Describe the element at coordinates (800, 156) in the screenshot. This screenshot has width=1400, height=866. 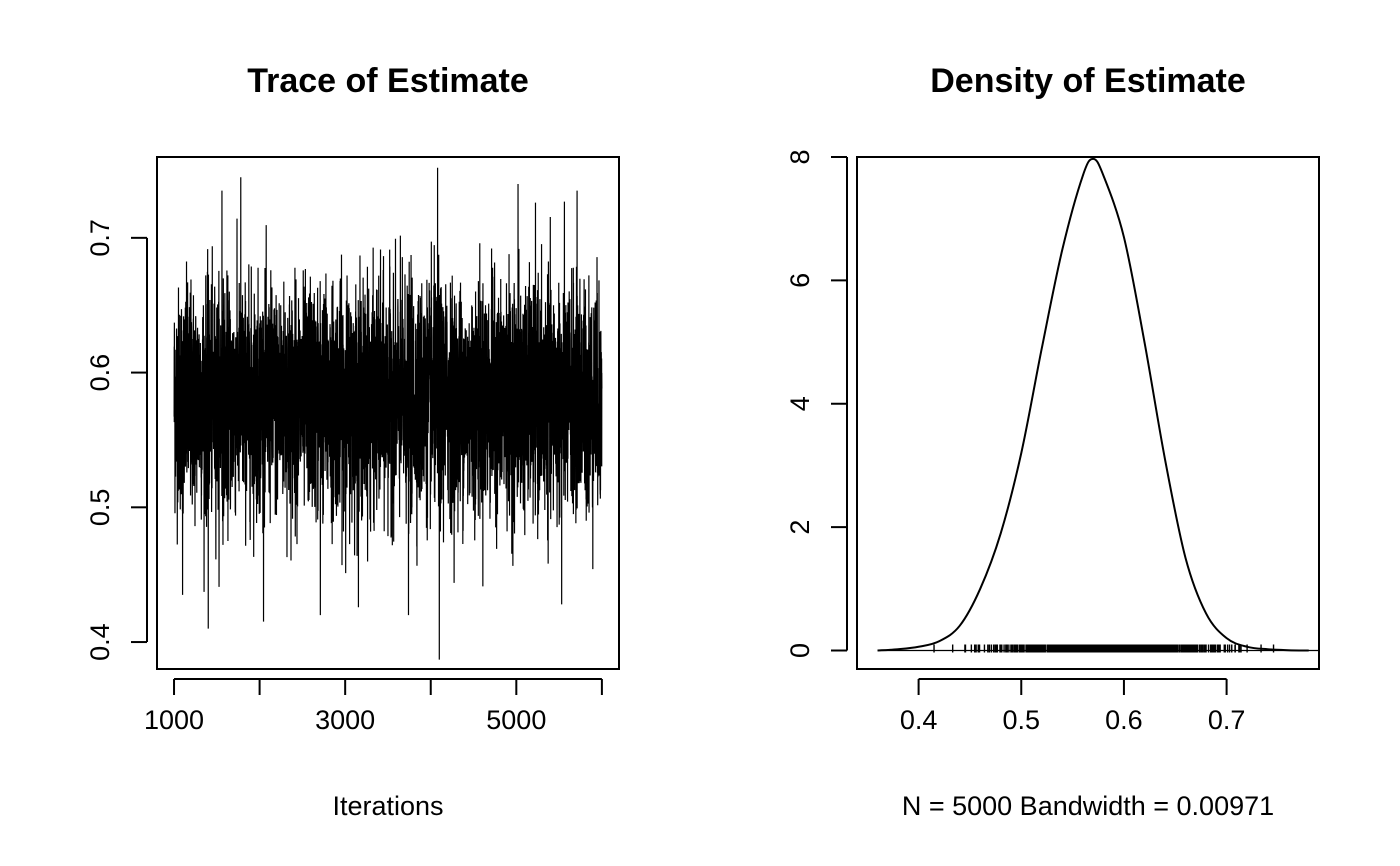
I see `density-y-tick-label: 8` at that location.